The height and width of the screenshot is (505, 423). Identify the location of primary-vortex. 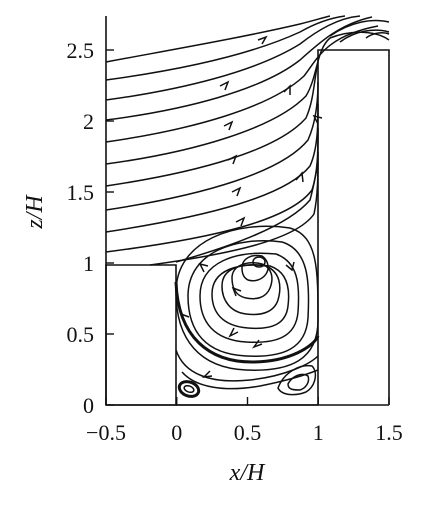
(247, 298).